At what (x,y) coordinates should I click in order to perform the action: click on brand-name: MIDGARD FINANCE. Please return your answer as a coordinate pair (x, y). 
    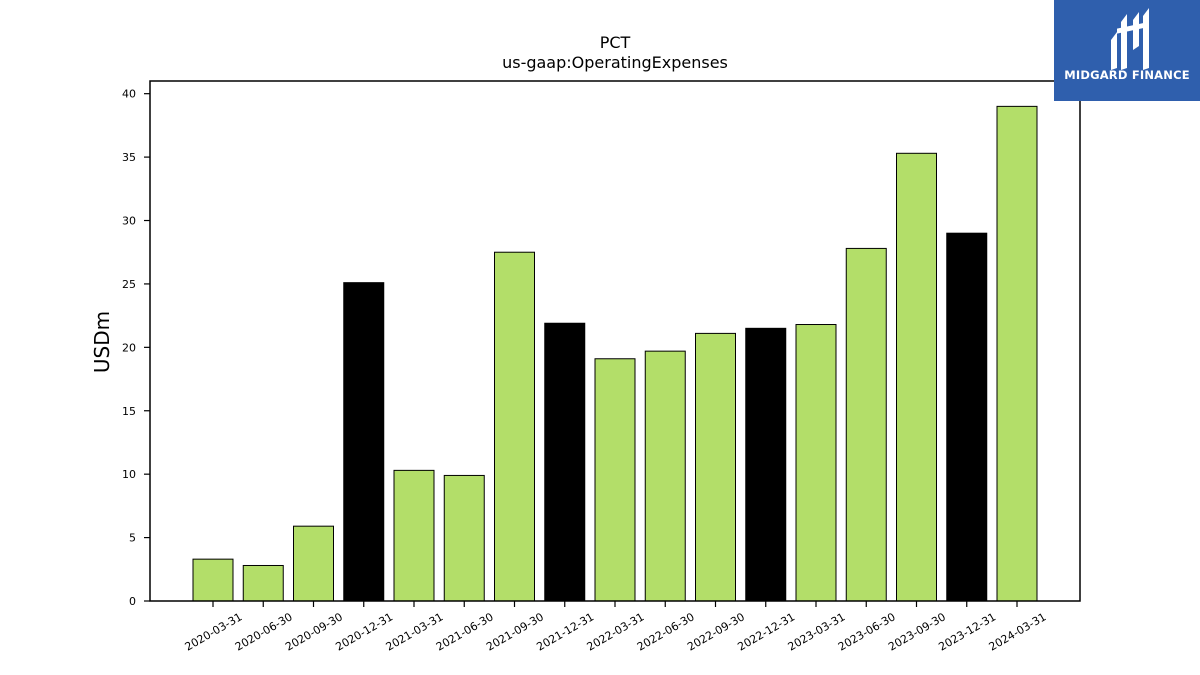
    Looking at the image, I should click on (1127, 75).